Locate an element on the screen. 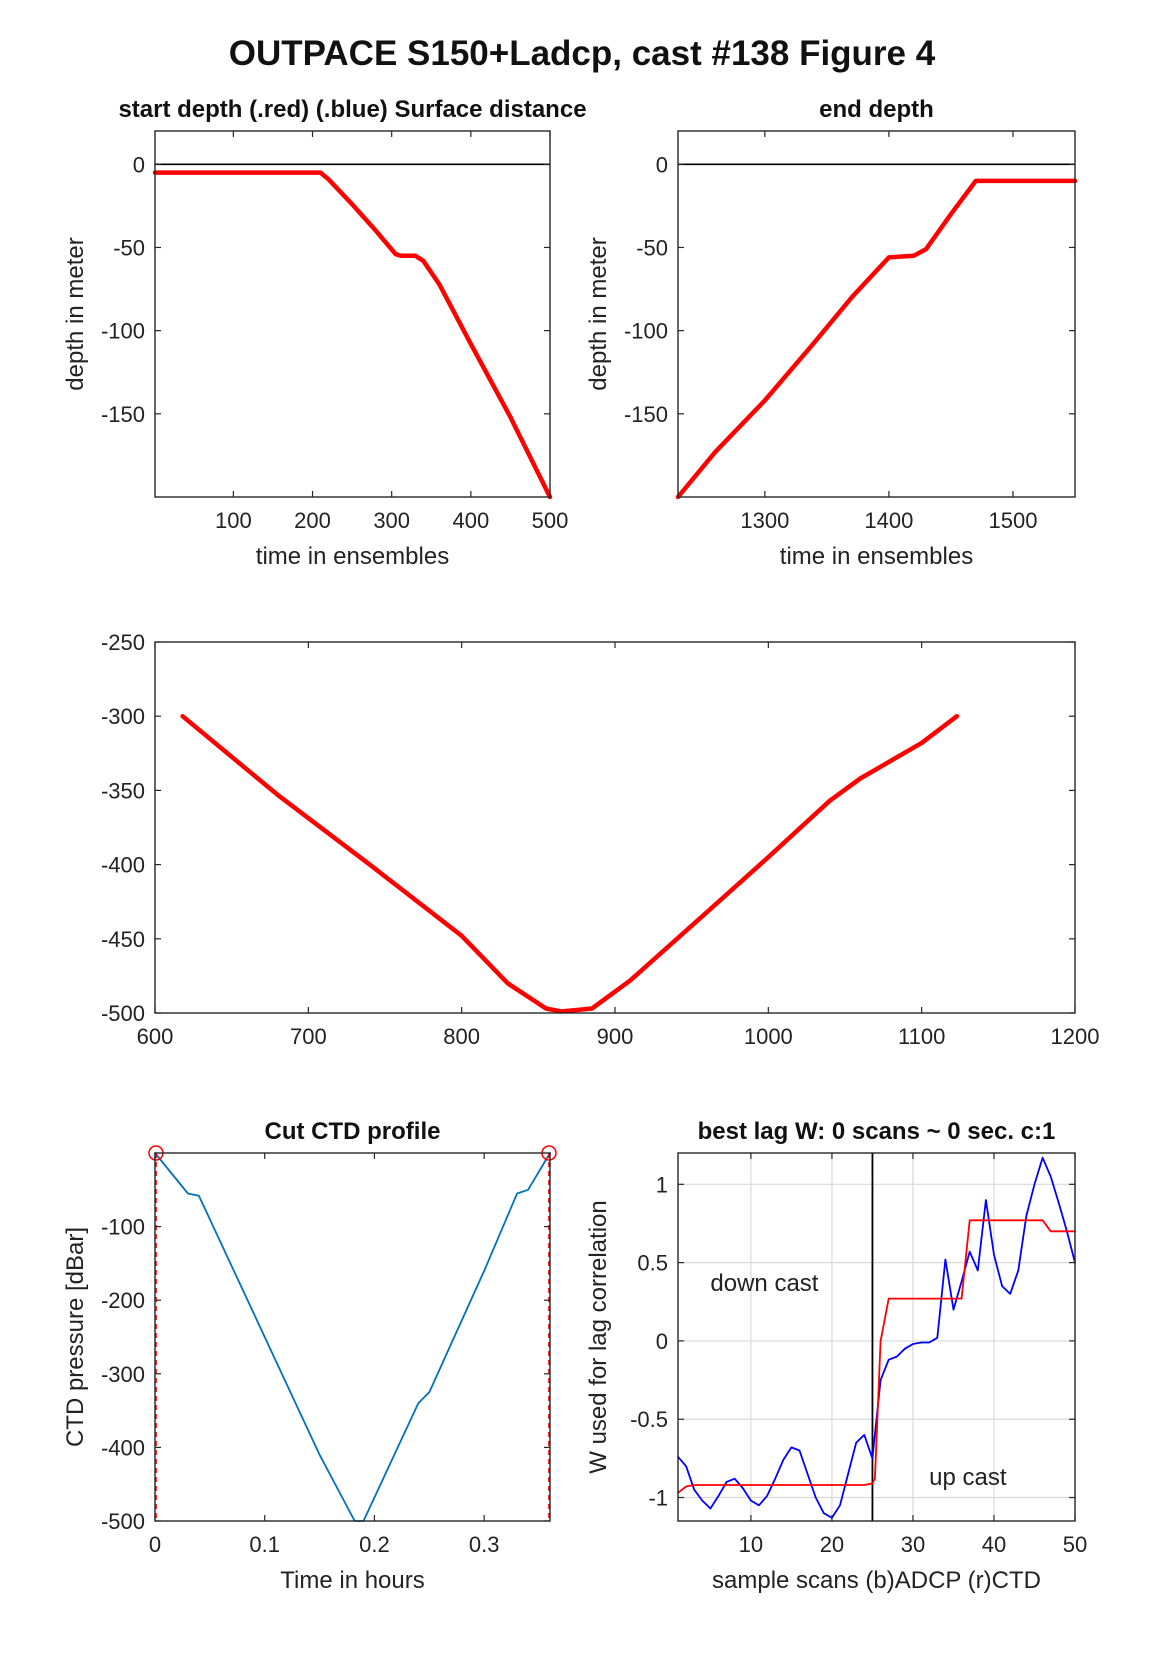  middle-ytick-label: -400 is located at coordinates (123, 865).